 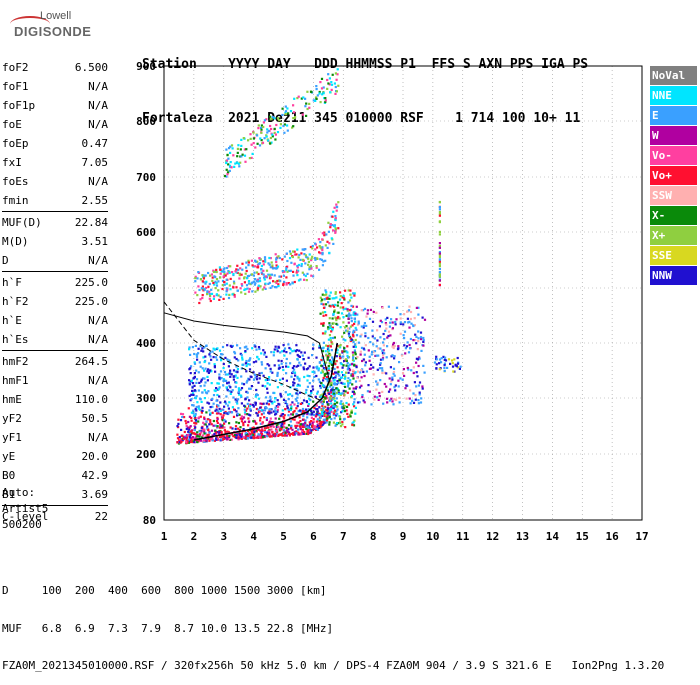 I want to click on param-value: N/A, so click(x=98, y=437).